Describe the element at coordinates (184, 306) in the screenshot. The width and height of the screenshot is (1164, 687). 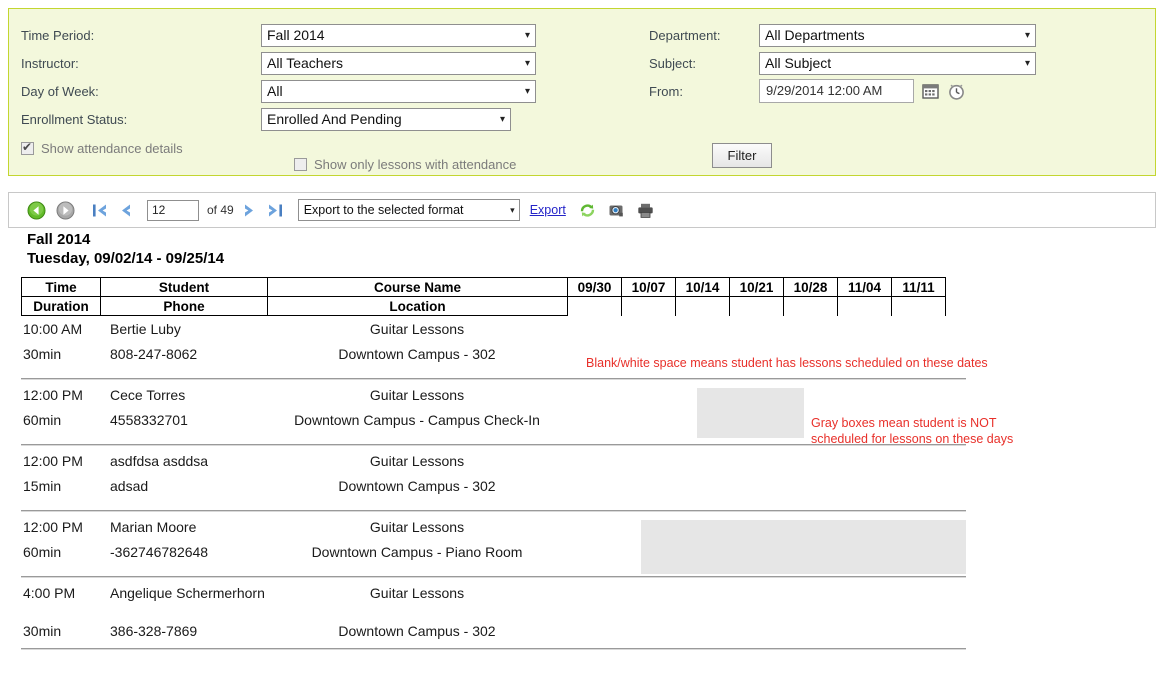
I see `column-header-phone: Phone` at that location.